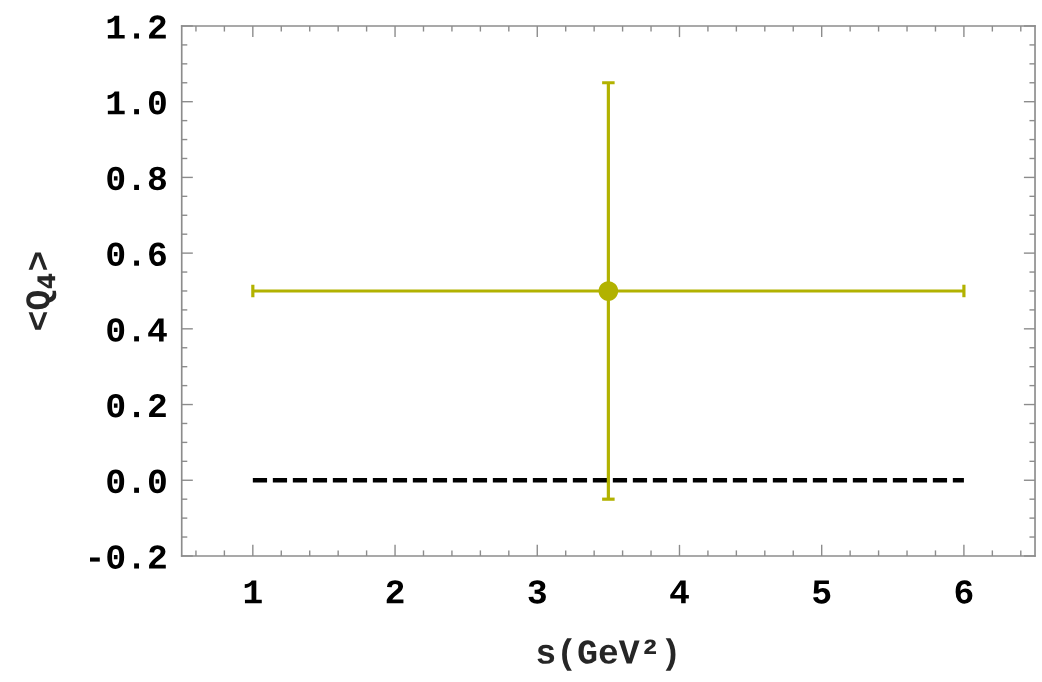 Image resolution: width=1042 pixels, height=682 pixels. What do you see at coordinates (136, 481) in the screenshot?
I see `y-tick-label: 0.0` at bounding box center [136, 481].